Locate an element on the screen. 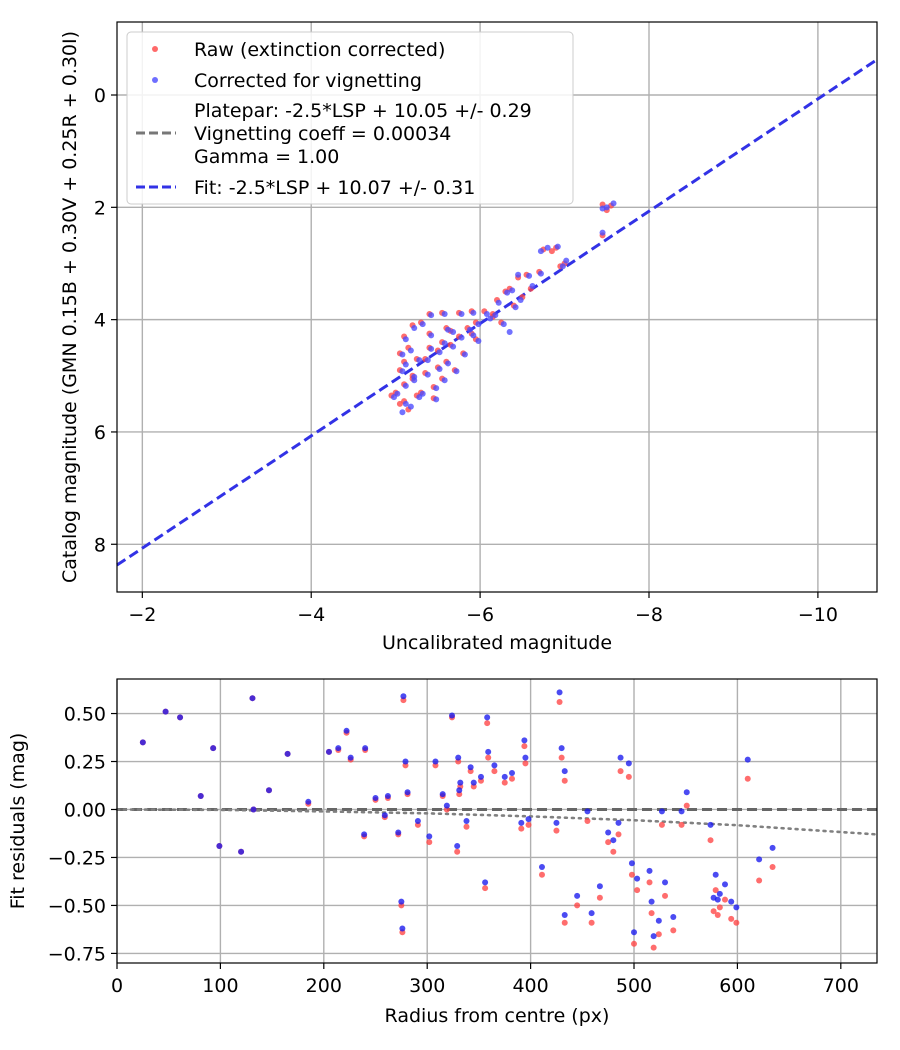 The image size is (900, 1050). y-axis-label: Fit residuals (mag) is located at coordinates (18, 821).